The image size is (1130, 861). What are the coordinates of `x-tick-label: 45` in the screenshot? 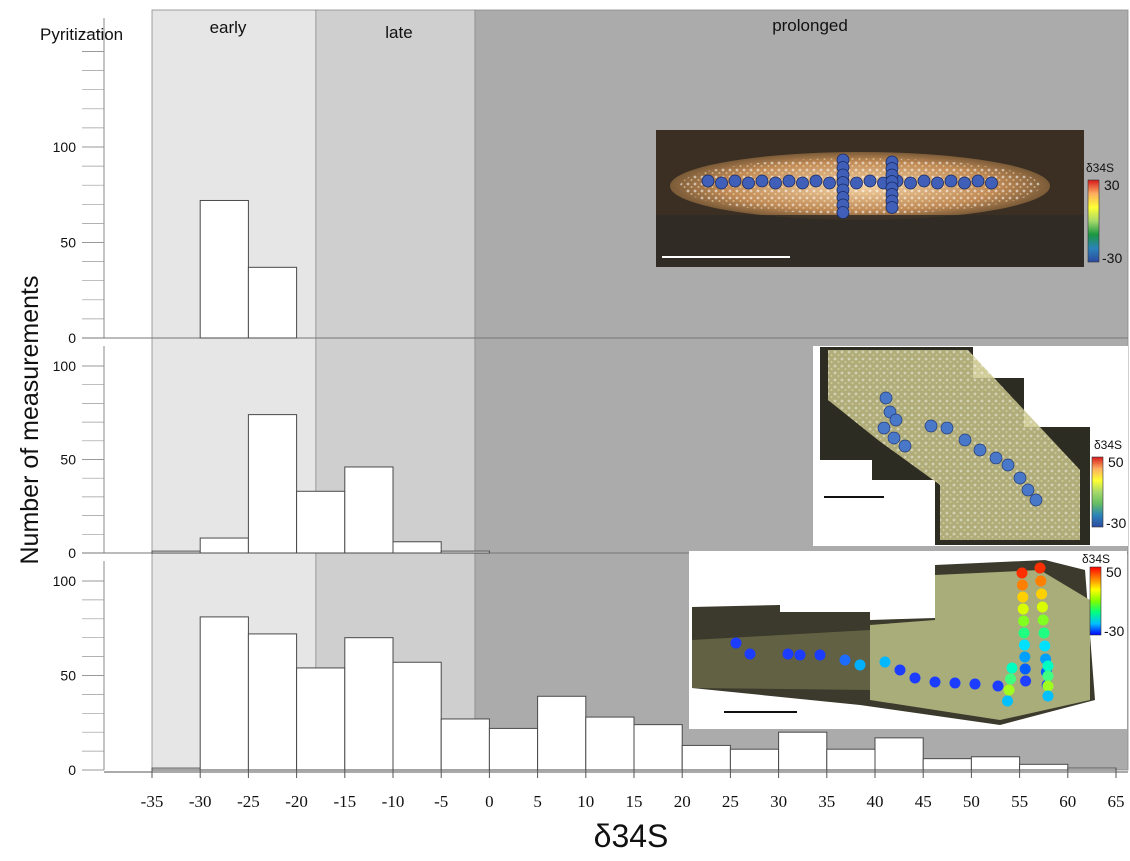 It's located at (923, 801).